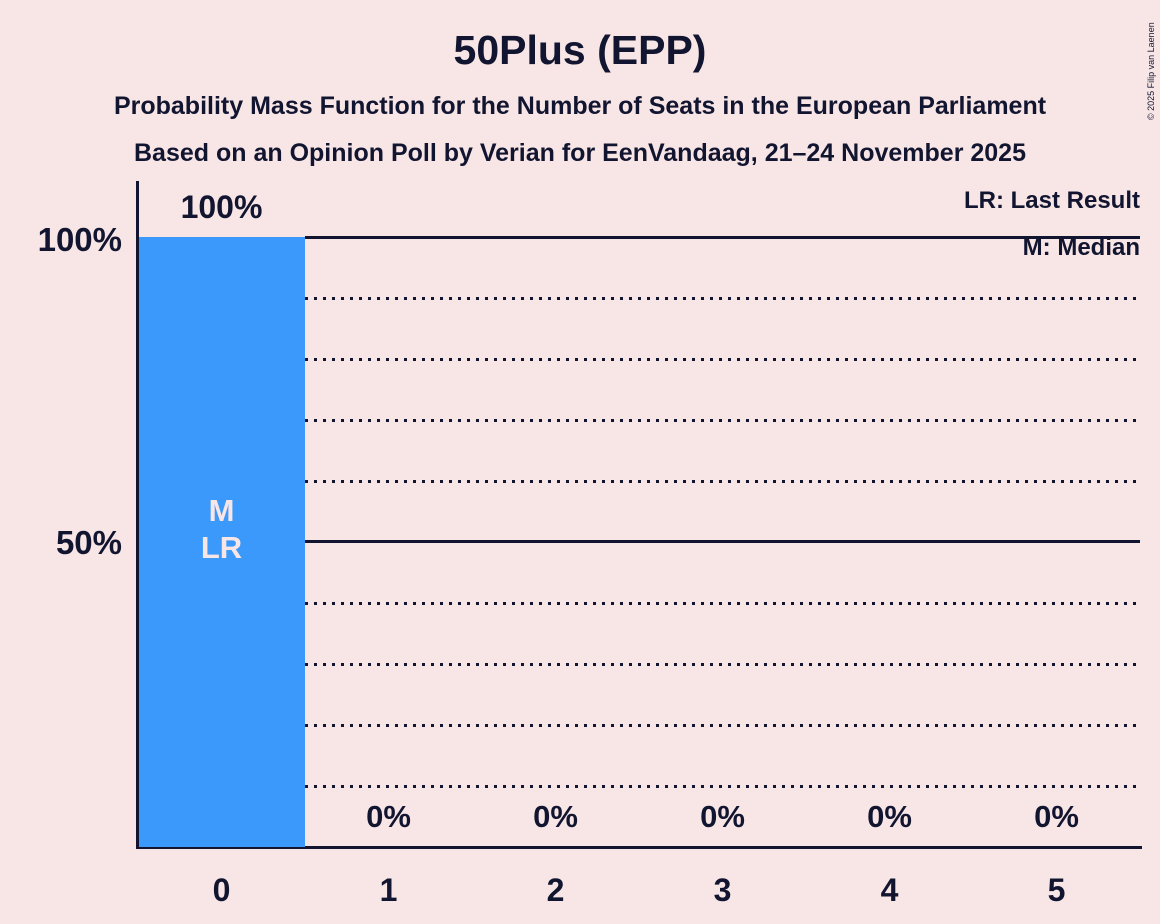 The width and height of the screenshot is (1160, 924). What do you see at coordinates (722, 816) in the screenshot?
I see `value-label-seat-3: 0%` at bounding box center [722, 816].